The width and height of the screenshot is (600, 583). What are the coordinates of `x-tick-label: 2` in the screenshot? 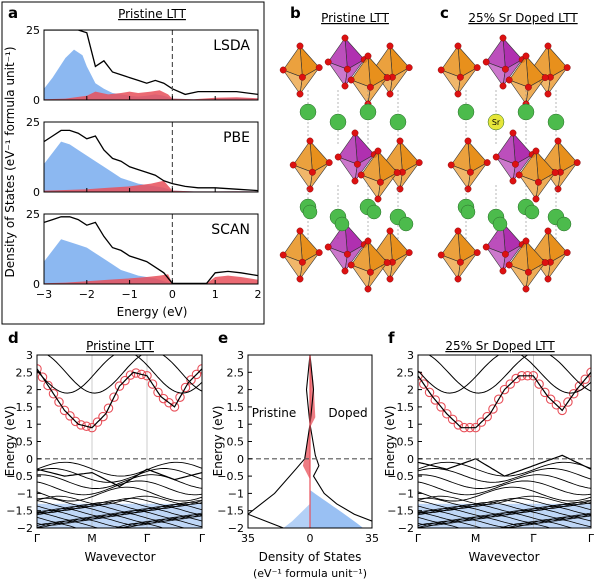 It's located at (258, 294).